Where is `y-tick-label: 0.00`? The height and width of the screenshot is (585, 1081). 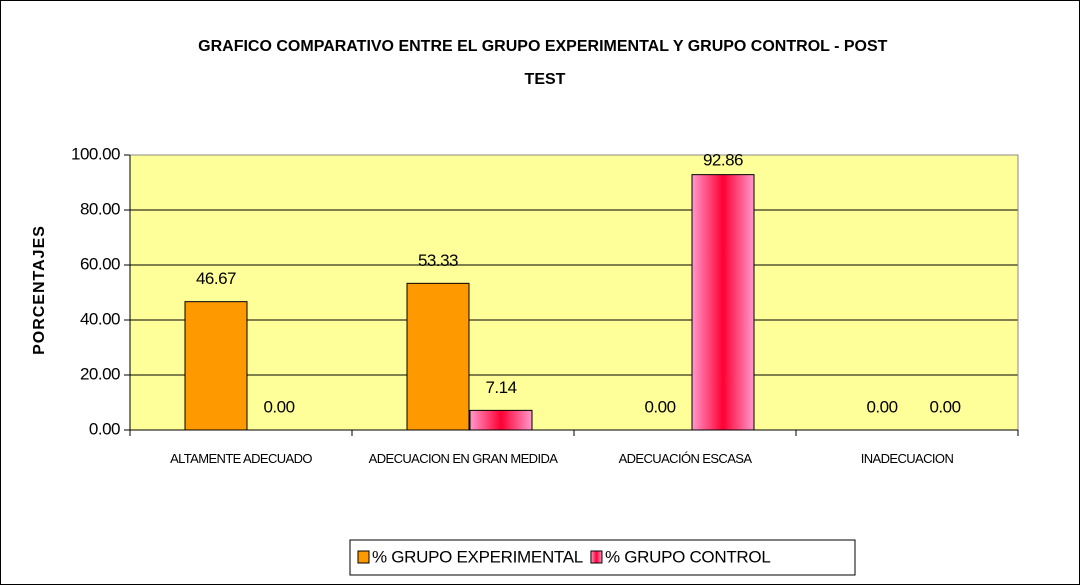
y-tick-label: 0.00 is located at coordinates (104, 428).